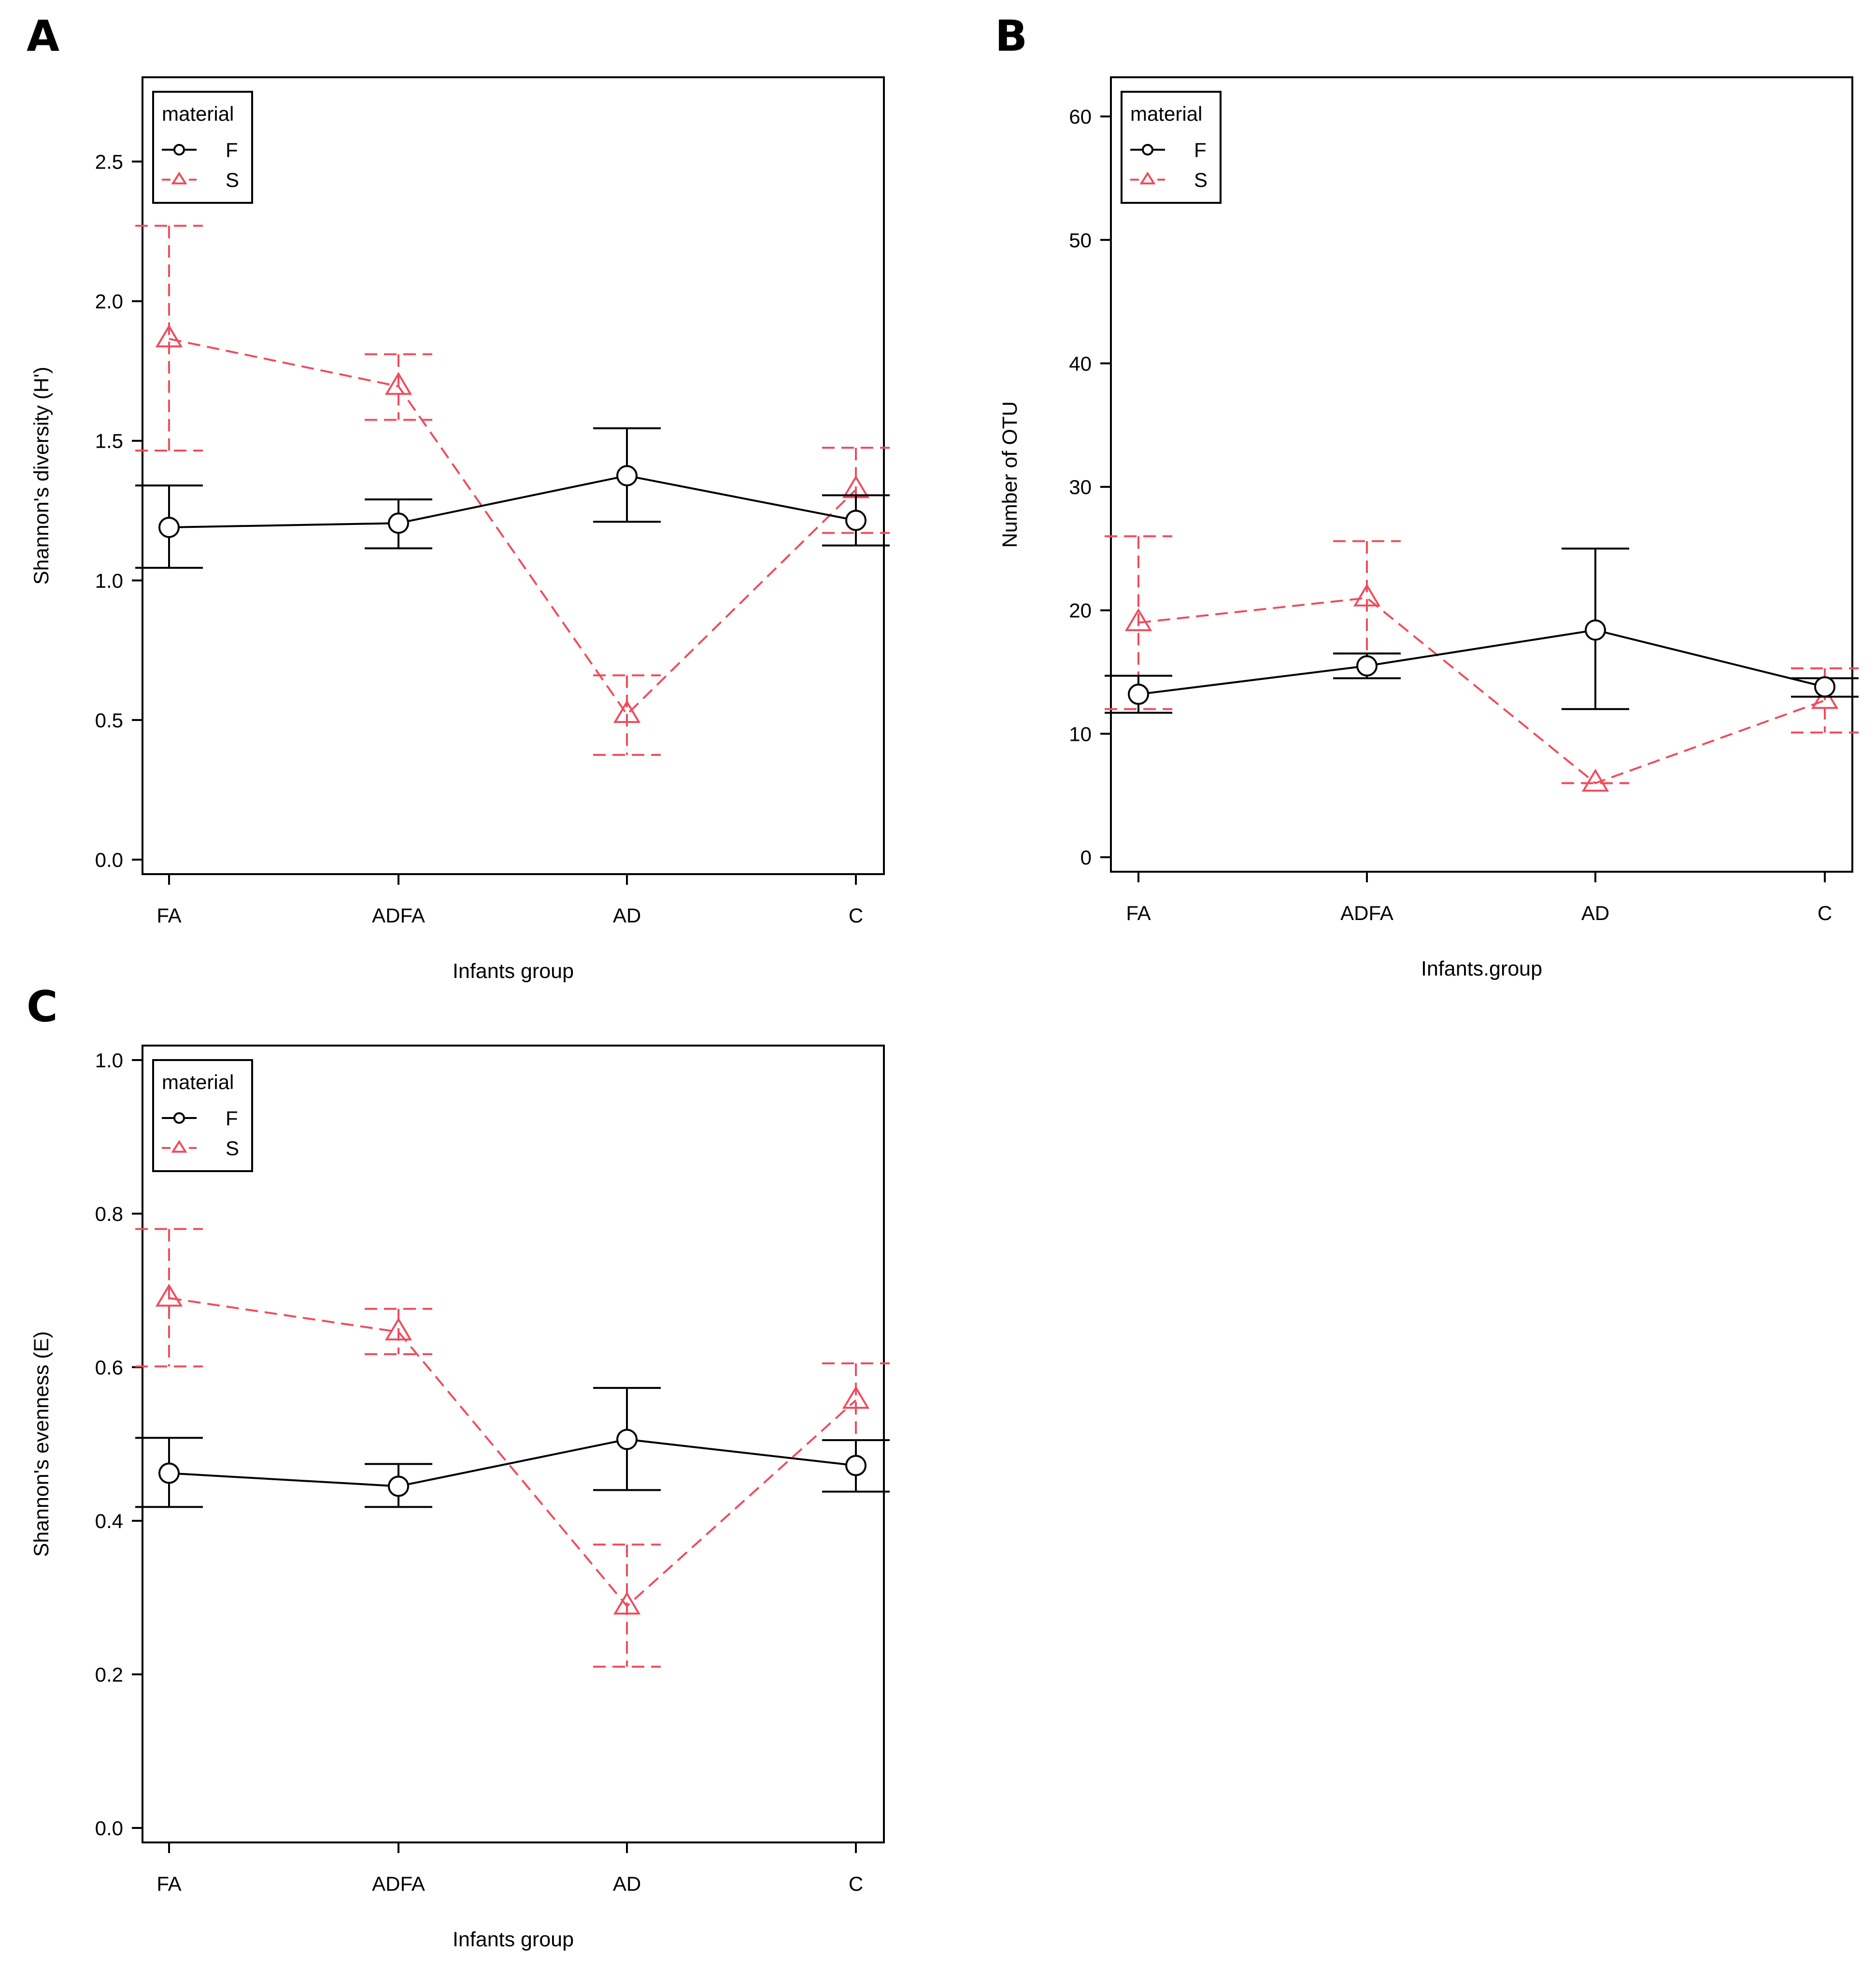 Image resolution: width=1876 pixels, height=1968 pixels. What do you see at coordinates (109, 720) in the screenshot?
I see `panel-a-y-tick-label: 0.5` at bounding box center [109, 720].